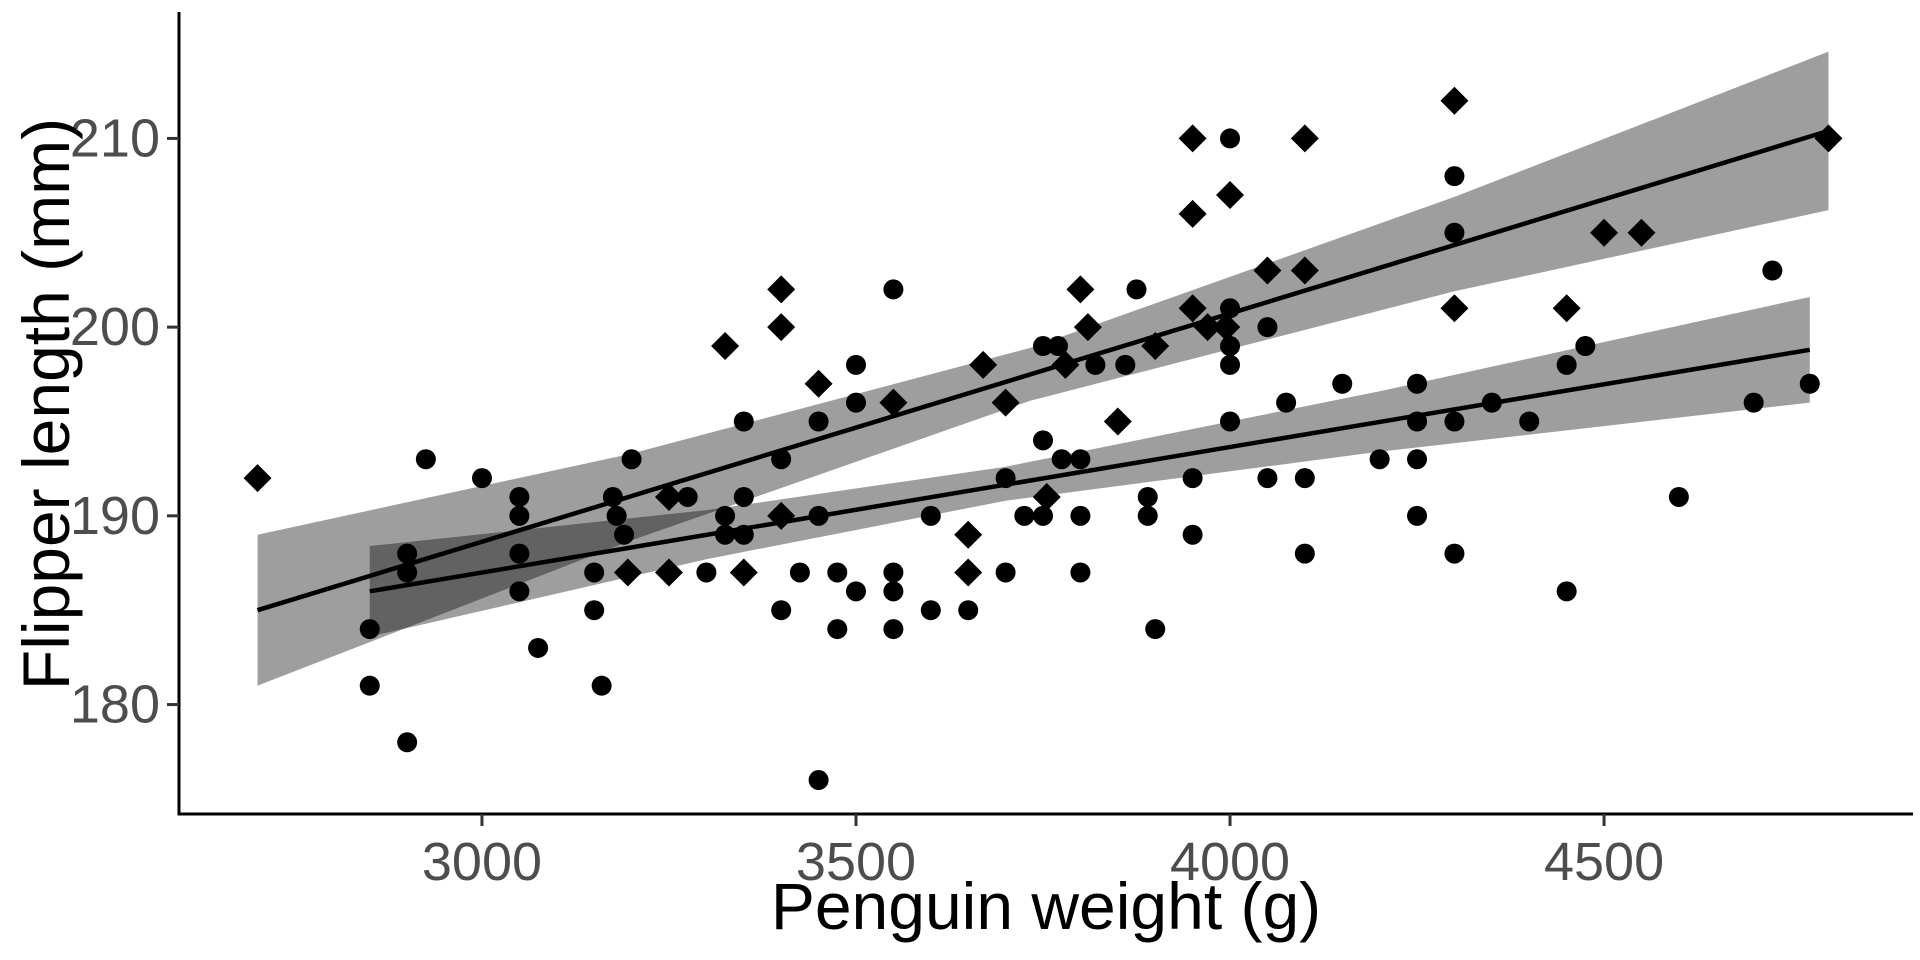 This screenshot has width=1920, height=960. Describe the element at coordinates (1604, 862) in the screenshot. I see `x-tick-label: 4500` at that location.